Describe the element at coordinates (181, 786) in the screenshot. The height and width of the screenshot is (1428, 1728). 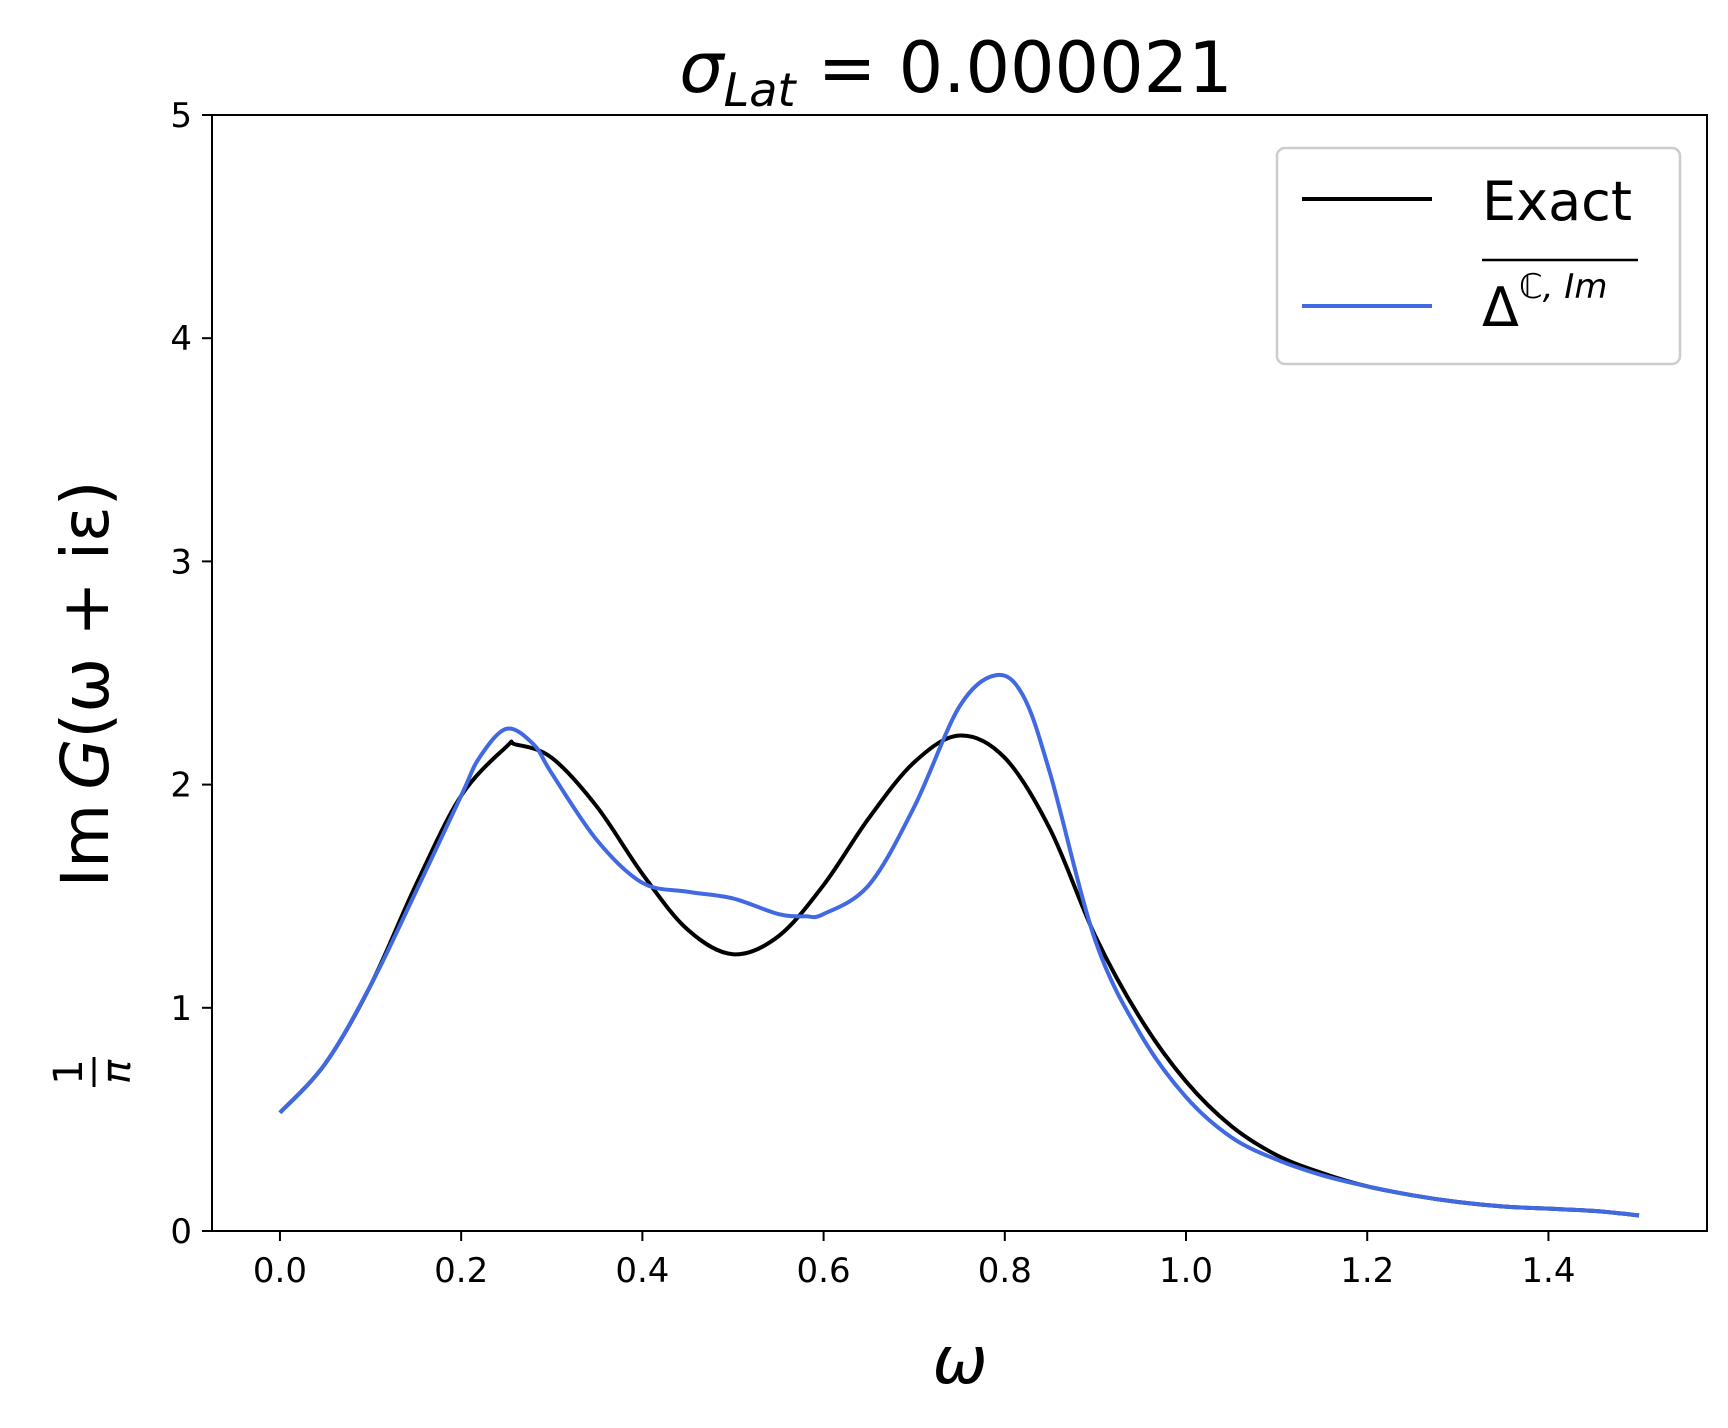
I see `y-tick-label: 2` at that location.